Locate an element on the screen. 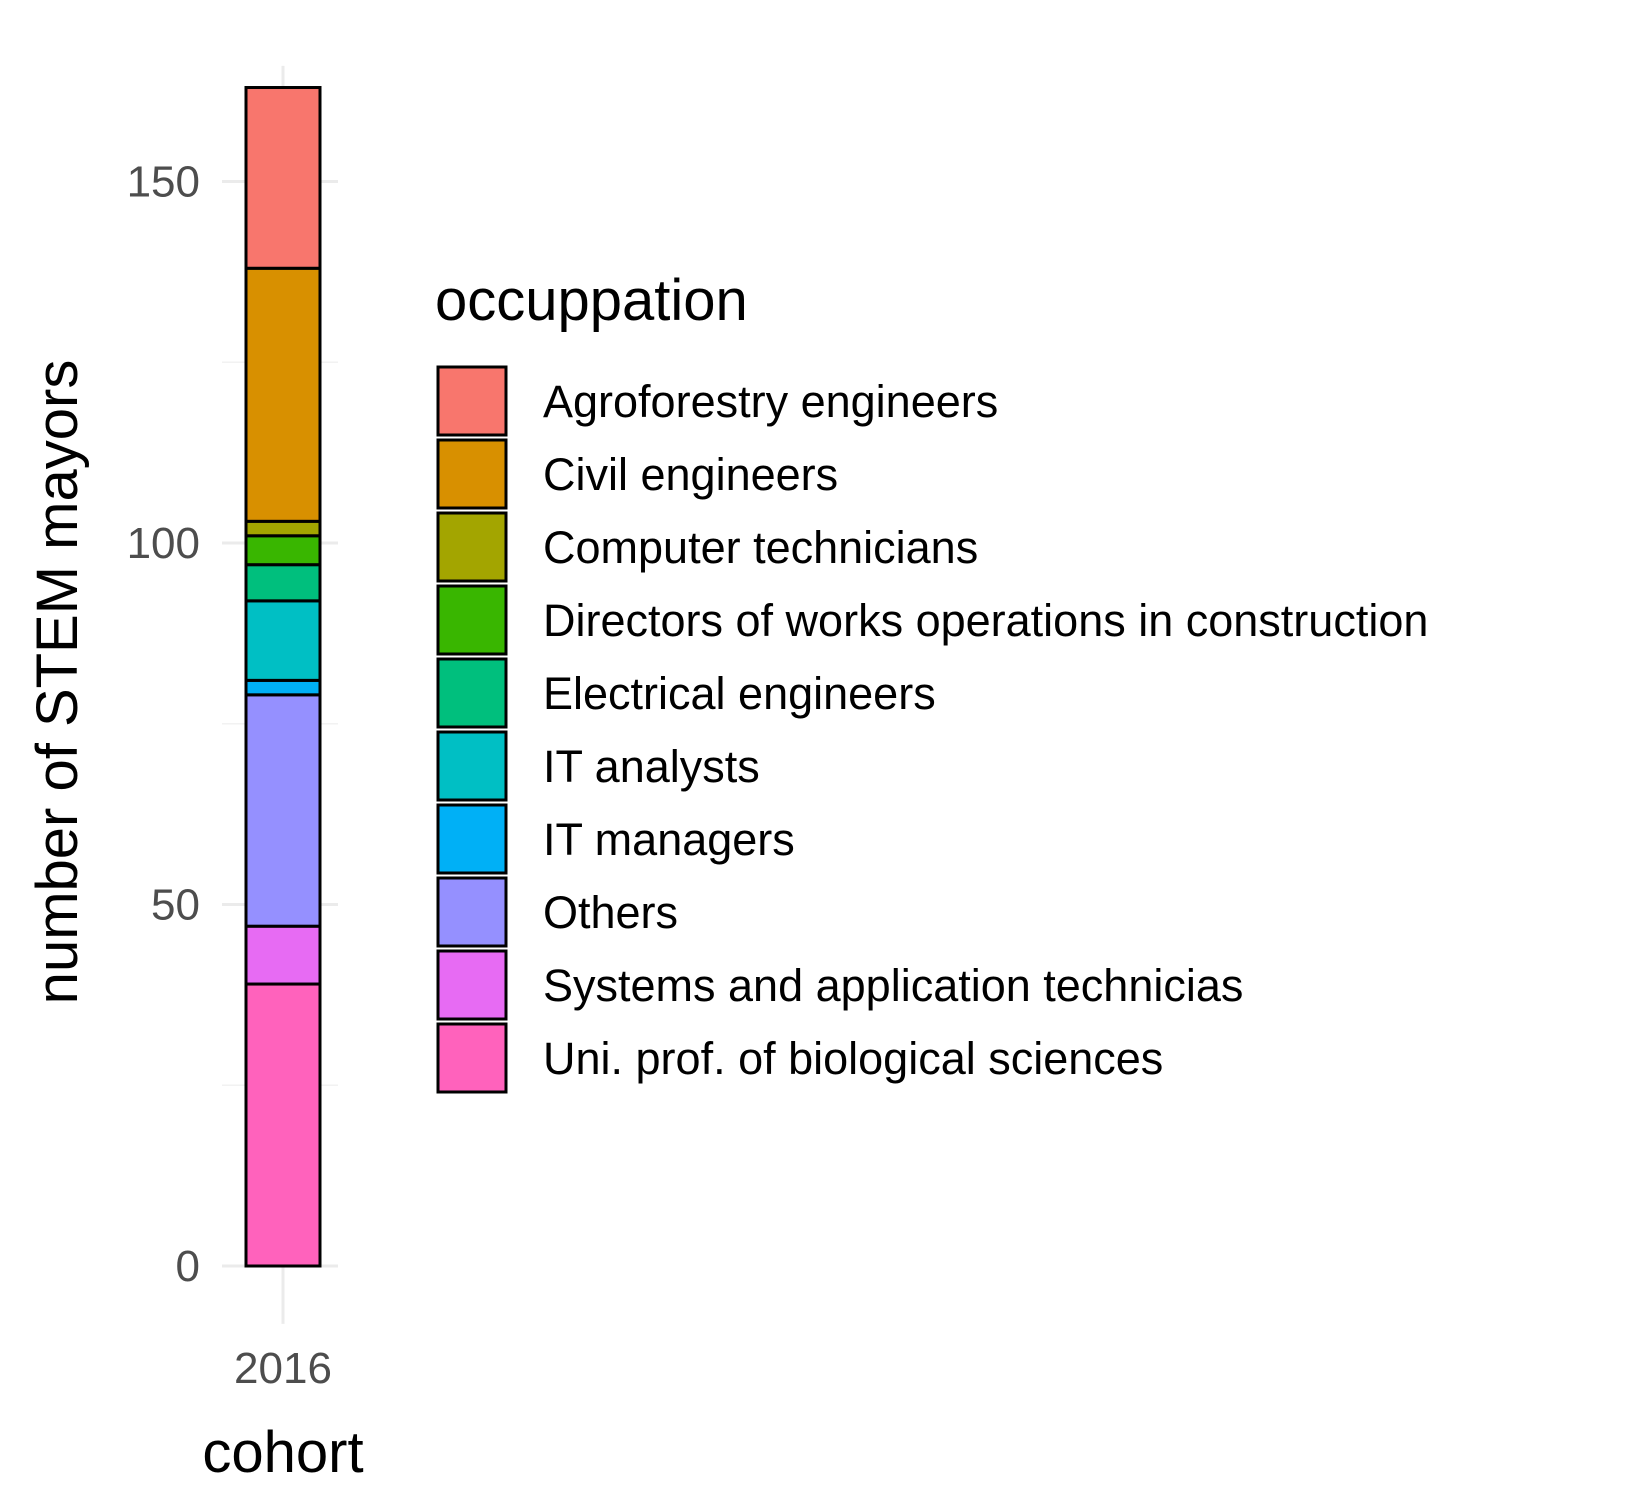  legend-label-others: Others is located at coordinates (610, 912).